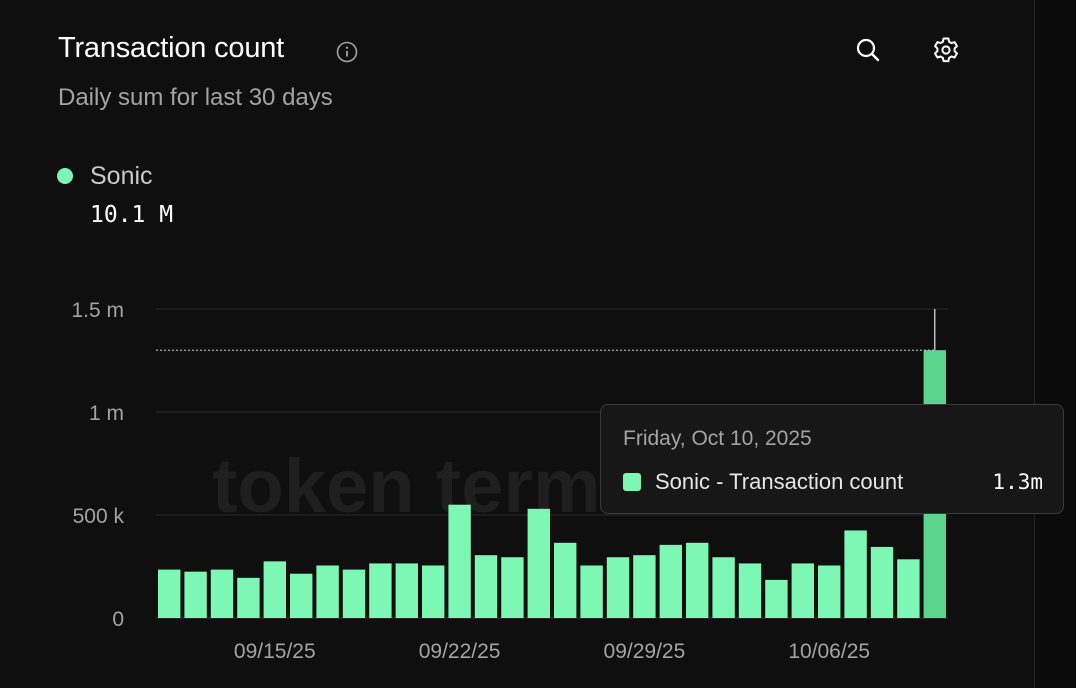 The height and width of the screenshot is (688, 1076). What do you see at coordinates (946, 50) in the screenshot?
I see `gear-icon` at bounding box center [946, 50].